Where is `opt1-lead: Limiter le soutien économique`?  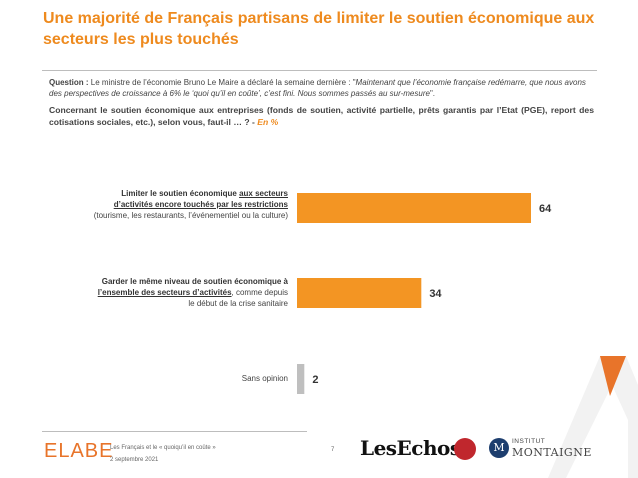 opt1-lead: Limiter le soutien économique is located at coordinates (180, 193).